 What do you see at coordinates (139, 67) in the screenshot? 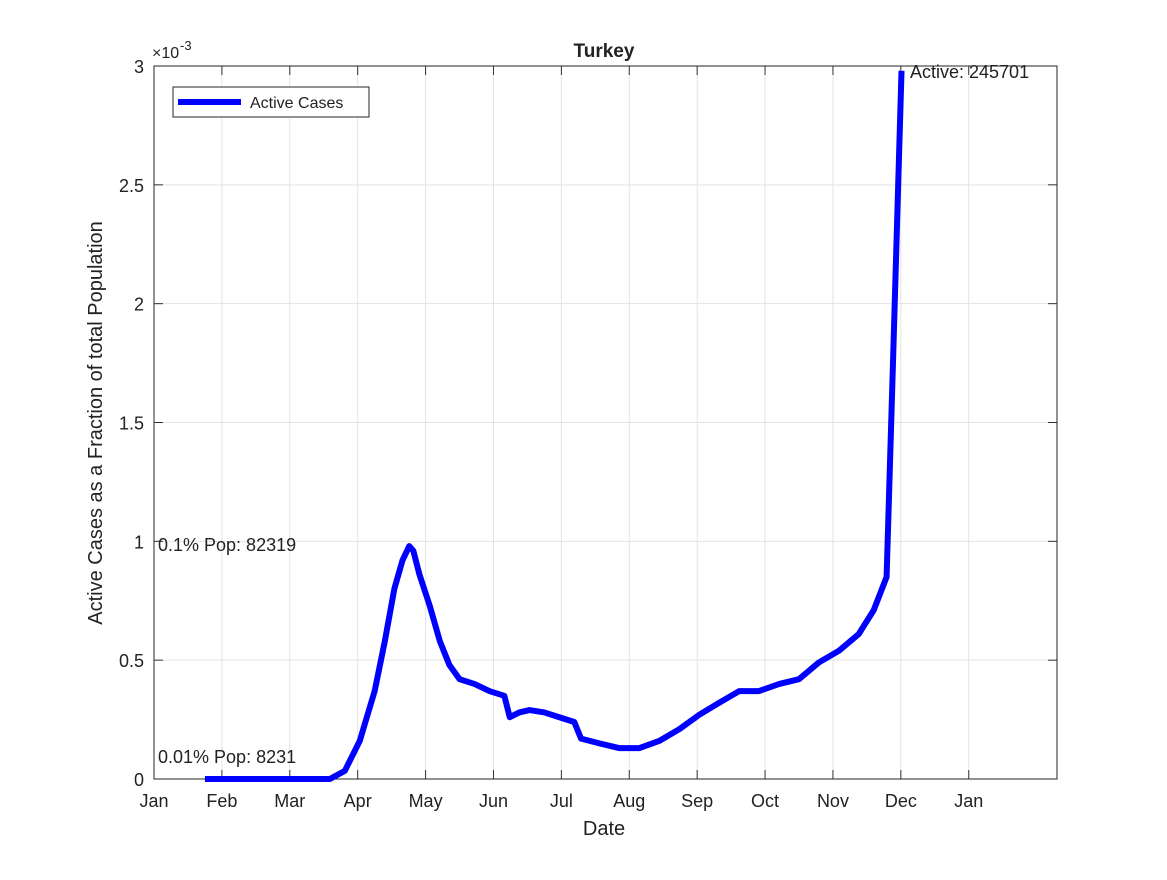
I see `y-tick-label: 3` at bounding box center [139, 67].